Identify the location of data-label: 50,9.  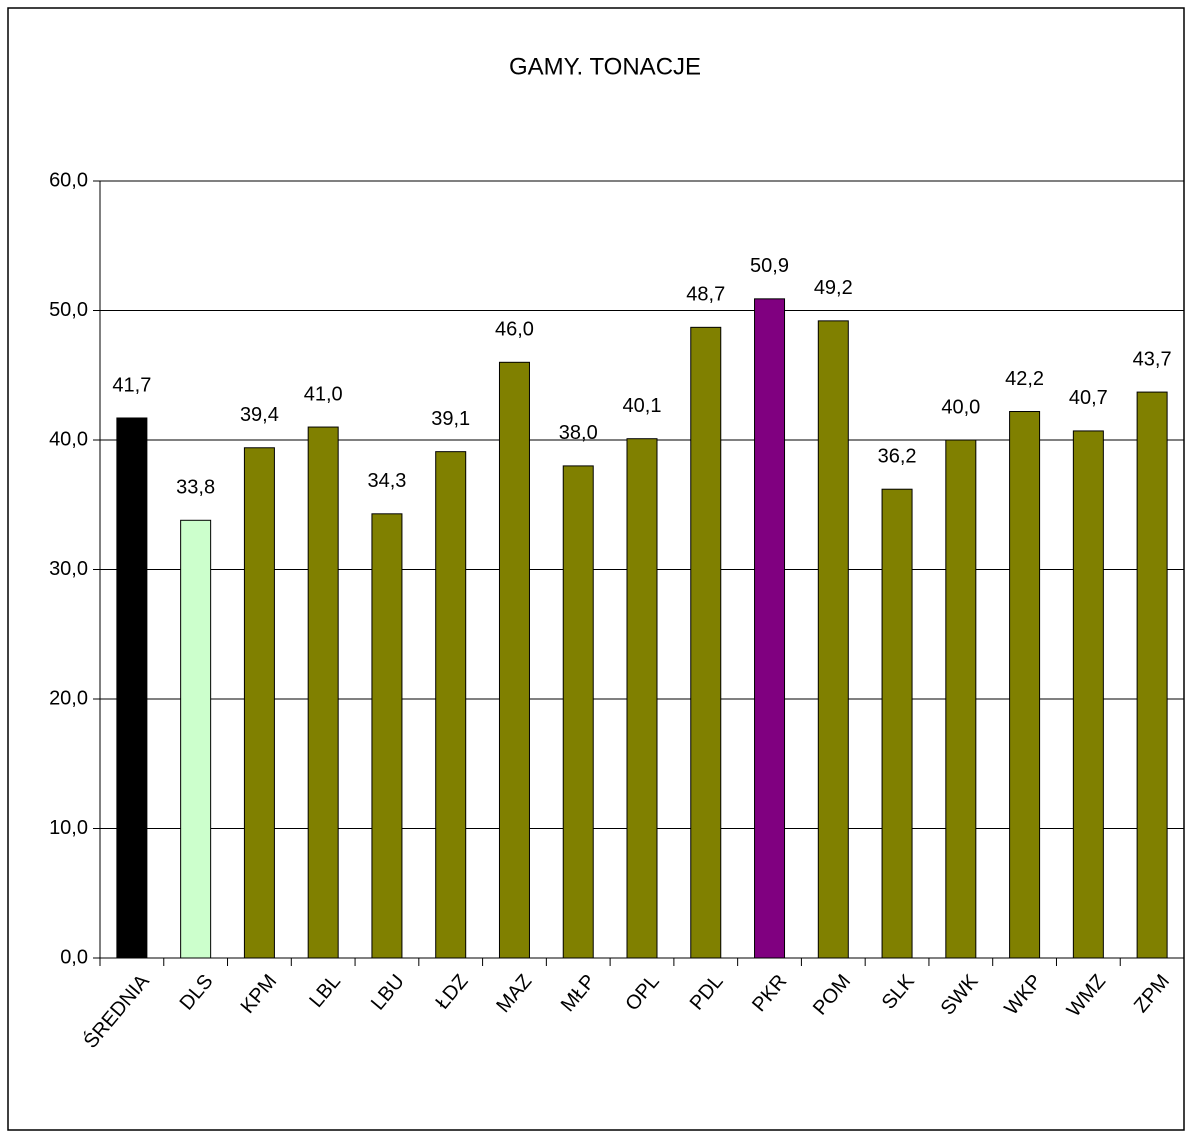
(769, 266).